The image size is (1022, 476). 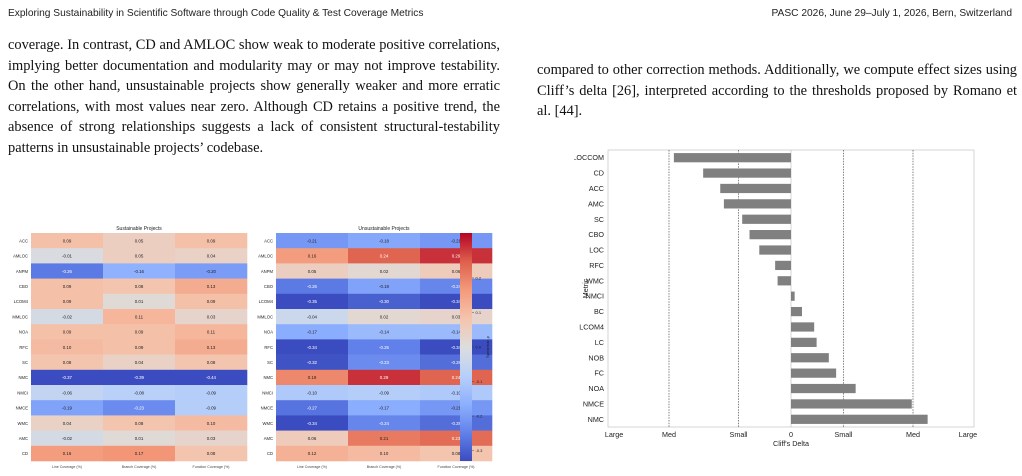 I want to click on metric-tick-label: WMC, so click(x=595, y=280).